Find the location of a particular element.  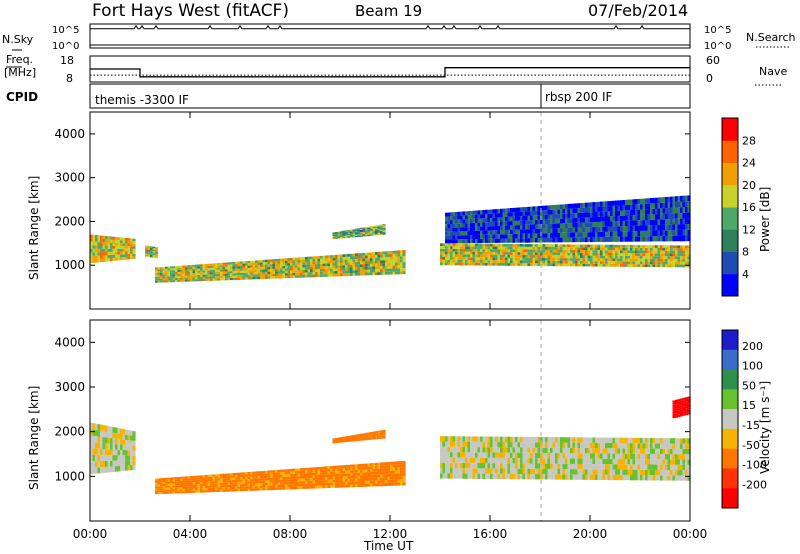

xtick-label: 04:00 is located at coordinates (190, 534).